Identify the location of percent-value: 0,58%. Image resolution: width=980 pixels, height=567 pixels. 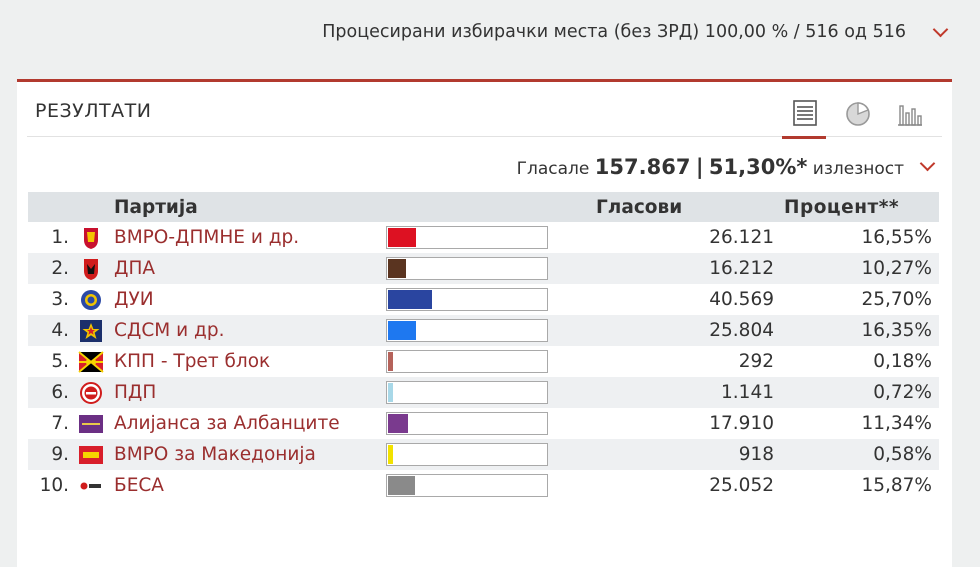
(861, 454).